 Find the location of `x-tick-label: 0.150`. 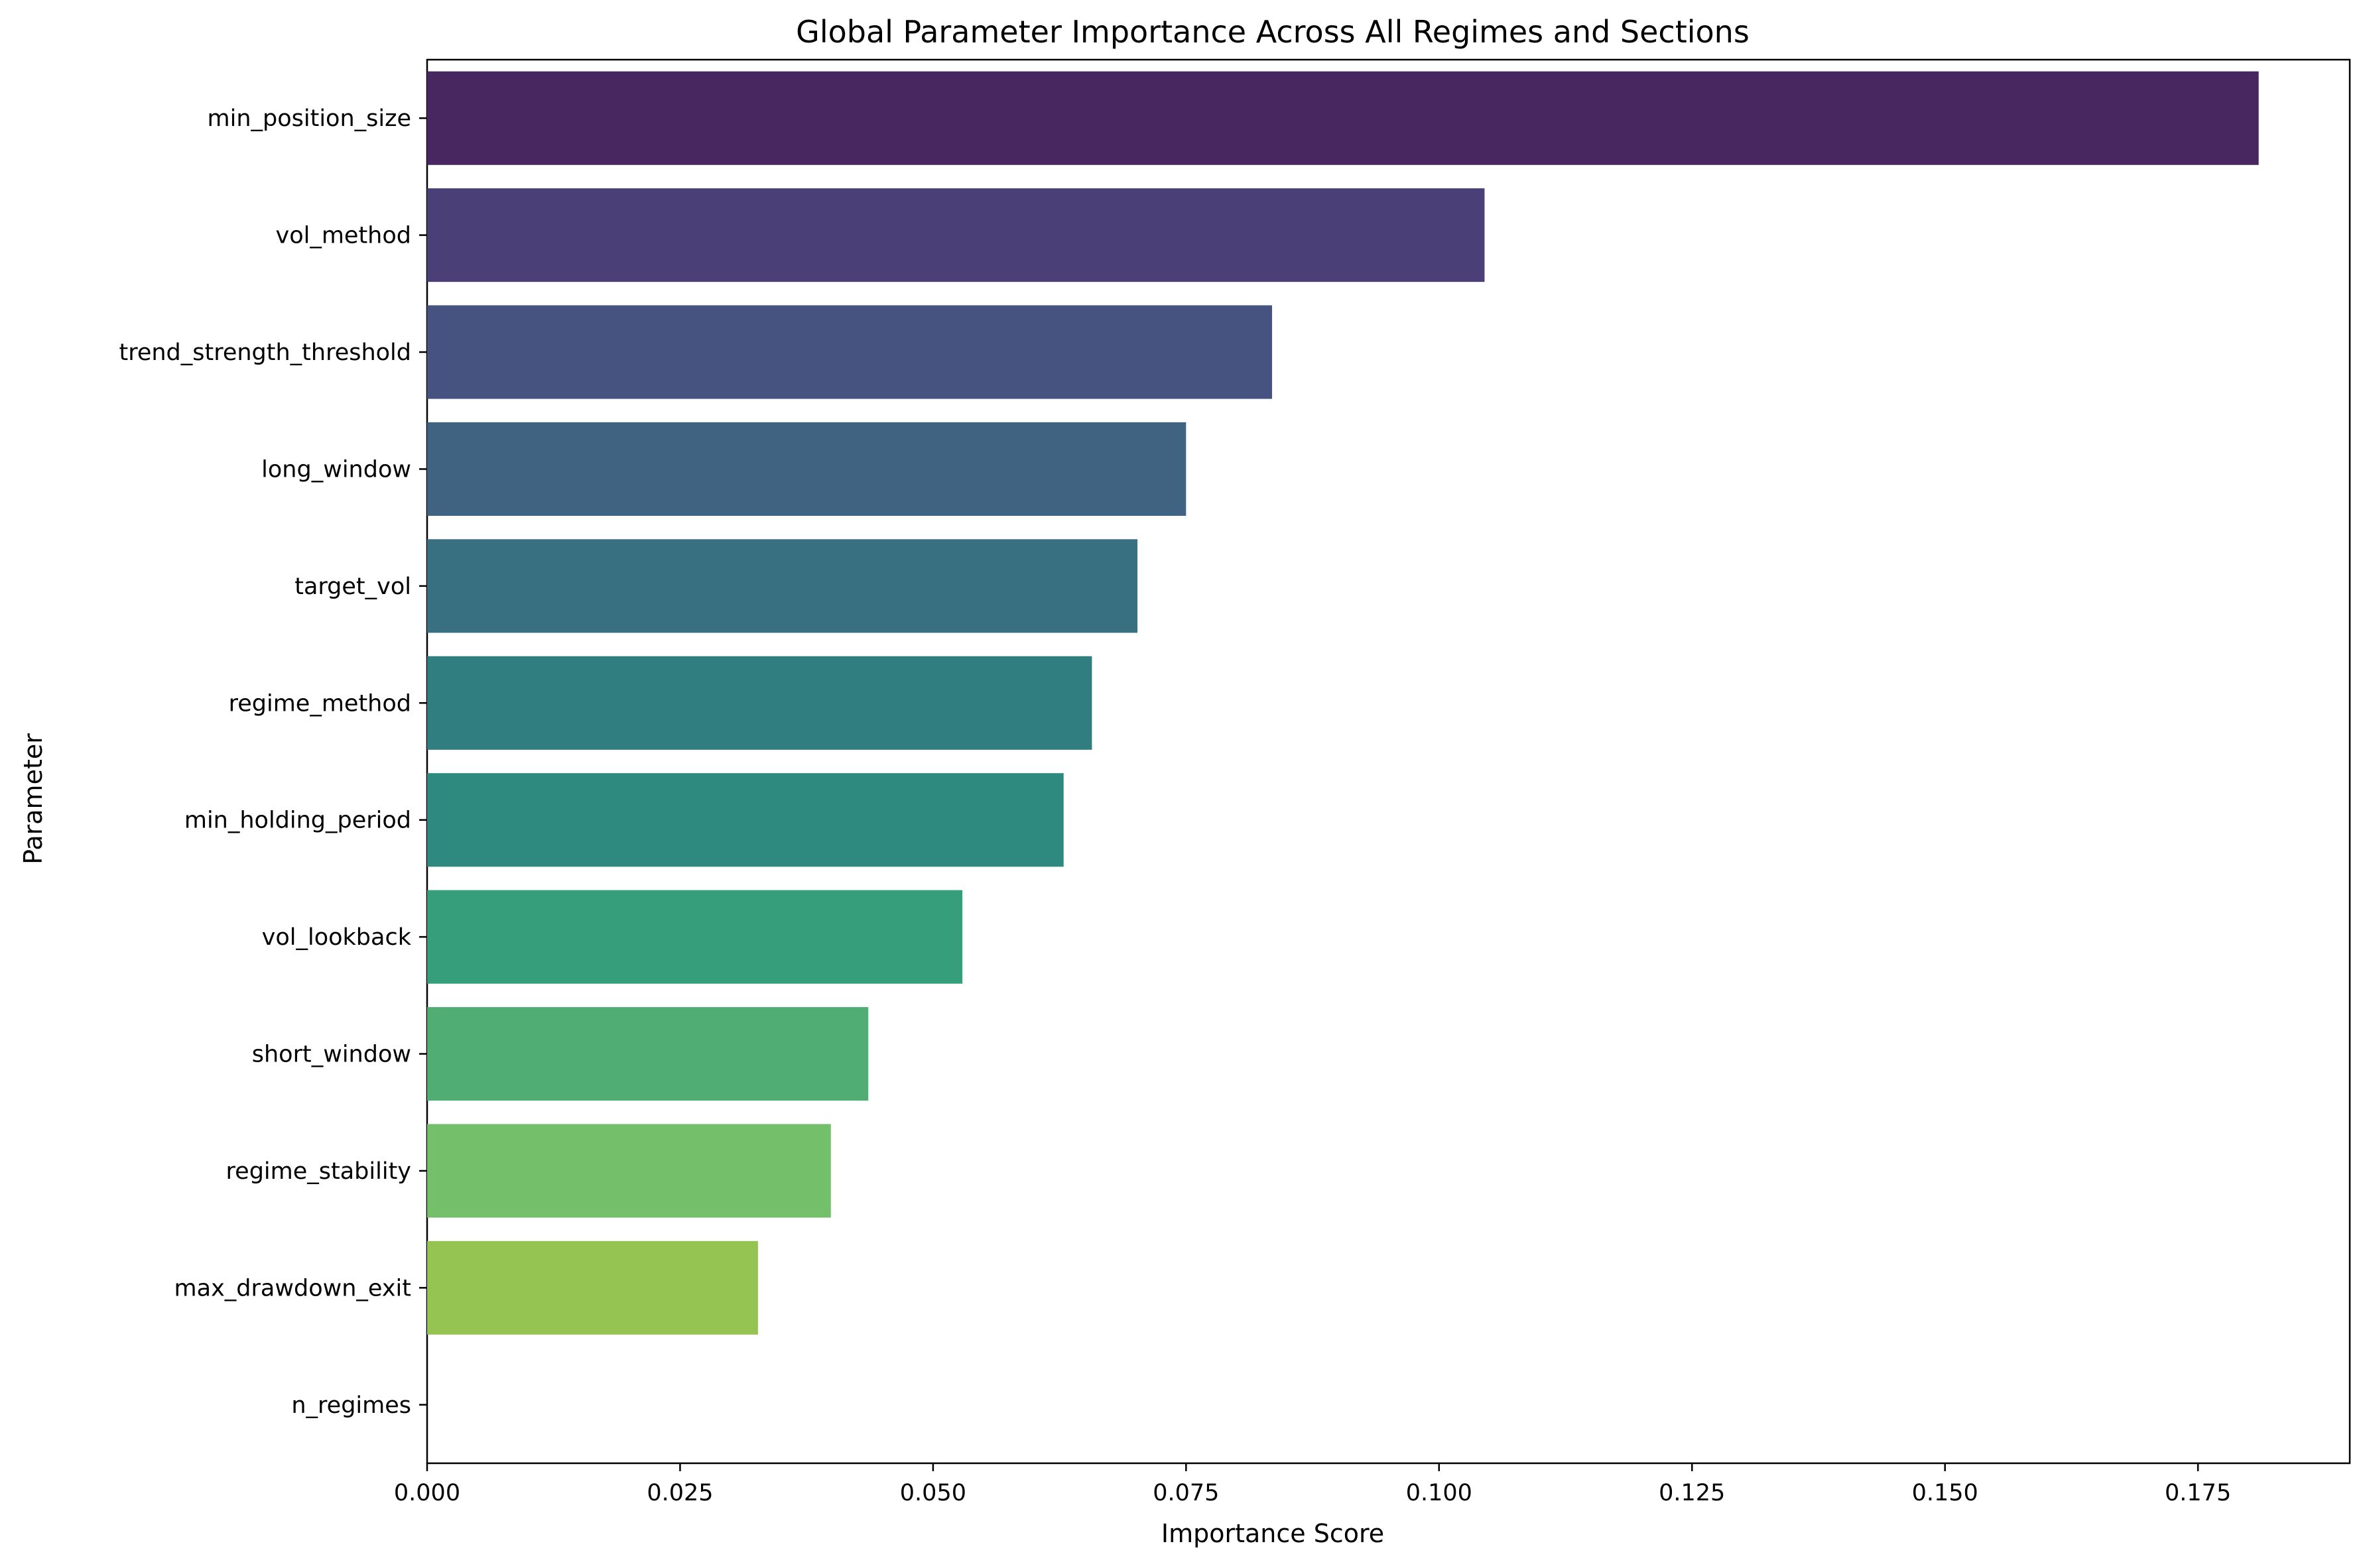

x-tick-label: 0.150 is located at coordinates (1945, 1493).